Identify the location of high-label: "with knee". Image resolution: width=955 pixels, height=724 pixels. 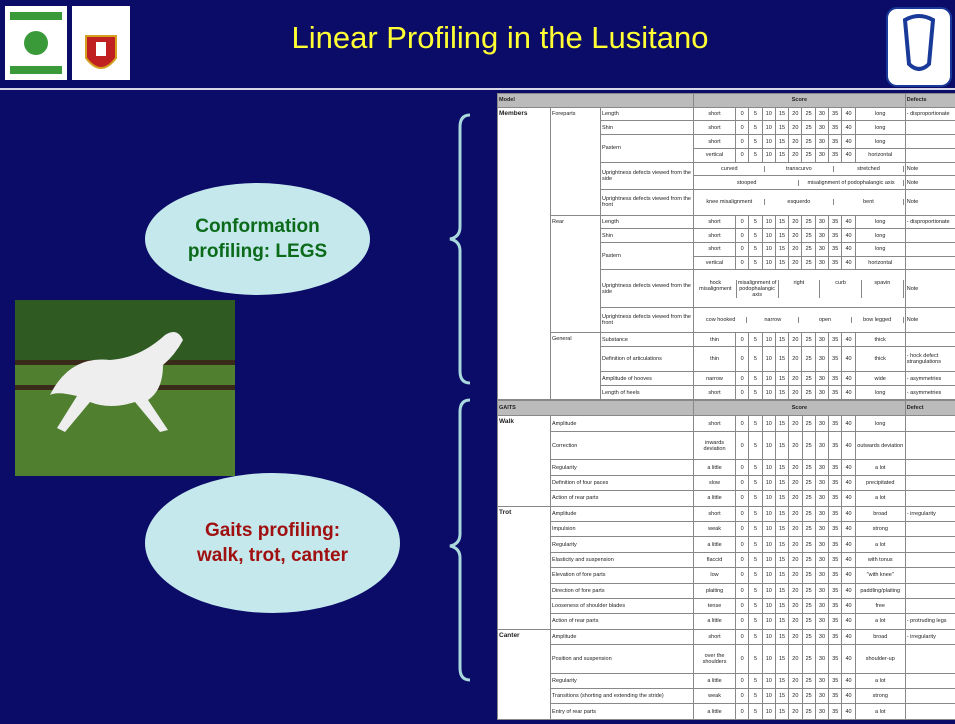
(880, 575).